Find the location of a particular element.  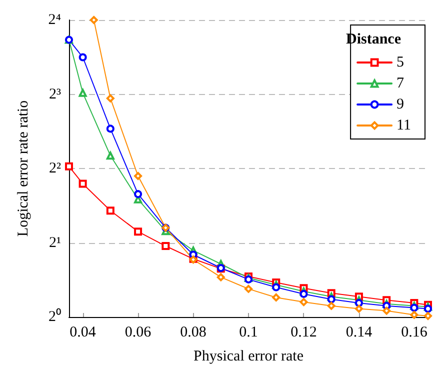

y-tick-label: 2¹ is located at coordinates (55, 242).